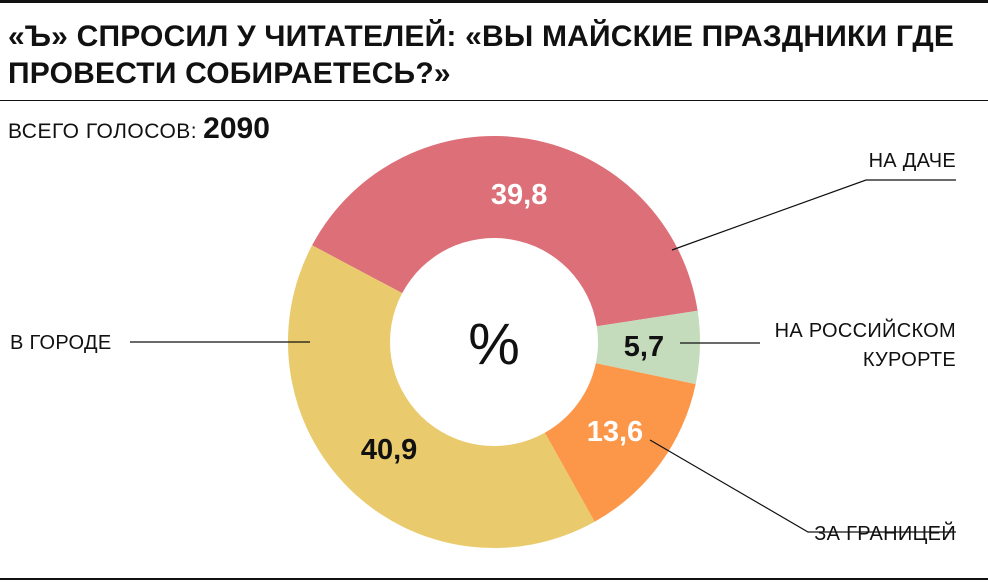 Image resolution: width=988 pixels, height=587 pixels. Describe the element at coordinates (60, 343) in the screenshot. I see `category-label: В ГОРОДЕ` at that location.